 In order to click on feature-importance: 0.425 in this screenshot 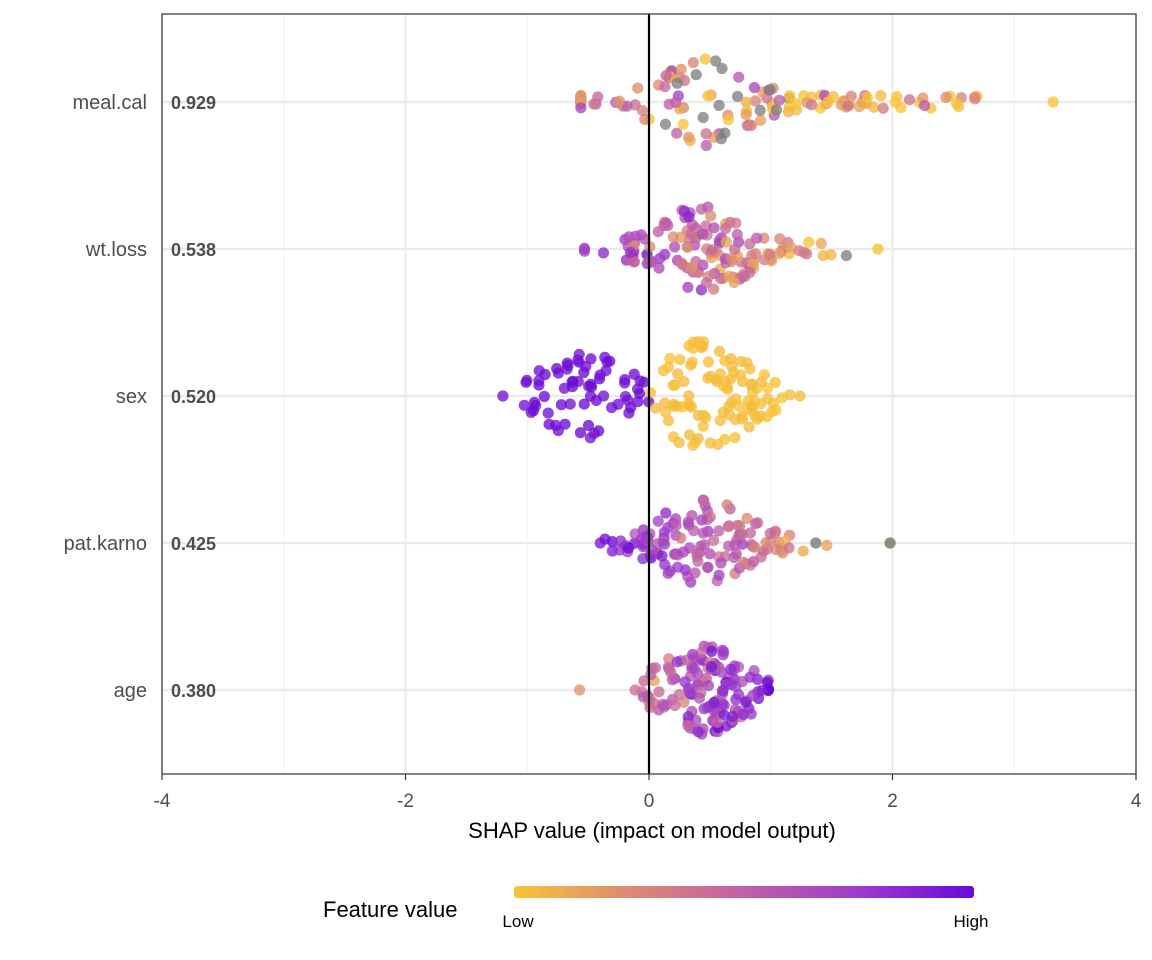, I will do `click(193, 544)`.